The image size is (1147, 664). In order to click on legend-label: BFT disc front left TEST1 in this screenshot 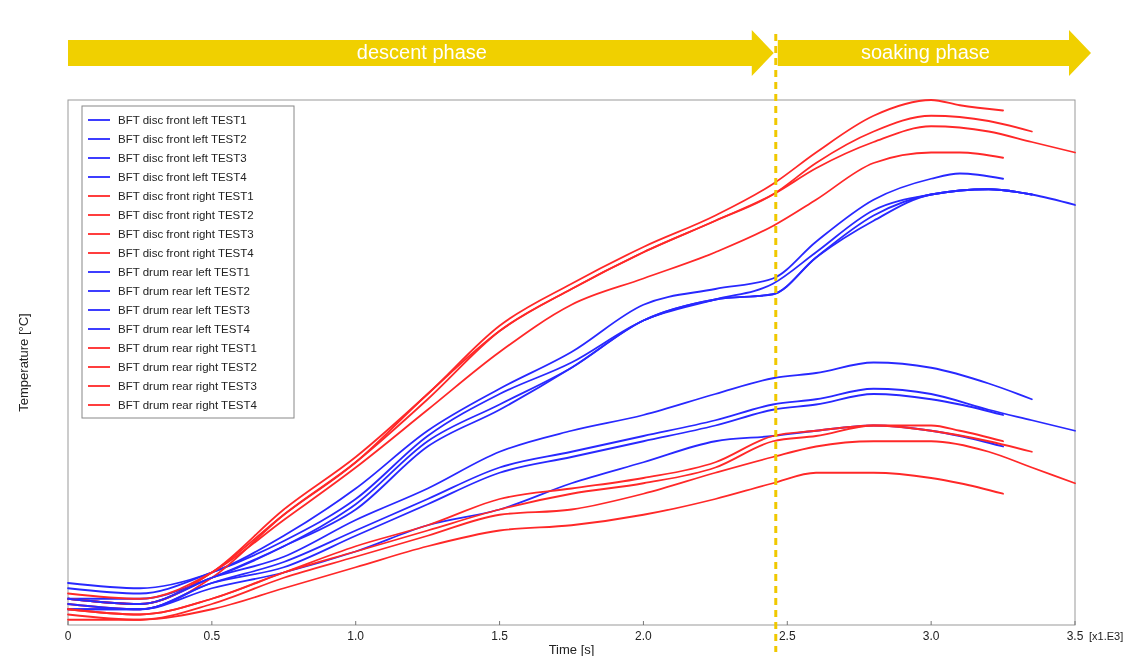, I will do `click(182, 120)`.